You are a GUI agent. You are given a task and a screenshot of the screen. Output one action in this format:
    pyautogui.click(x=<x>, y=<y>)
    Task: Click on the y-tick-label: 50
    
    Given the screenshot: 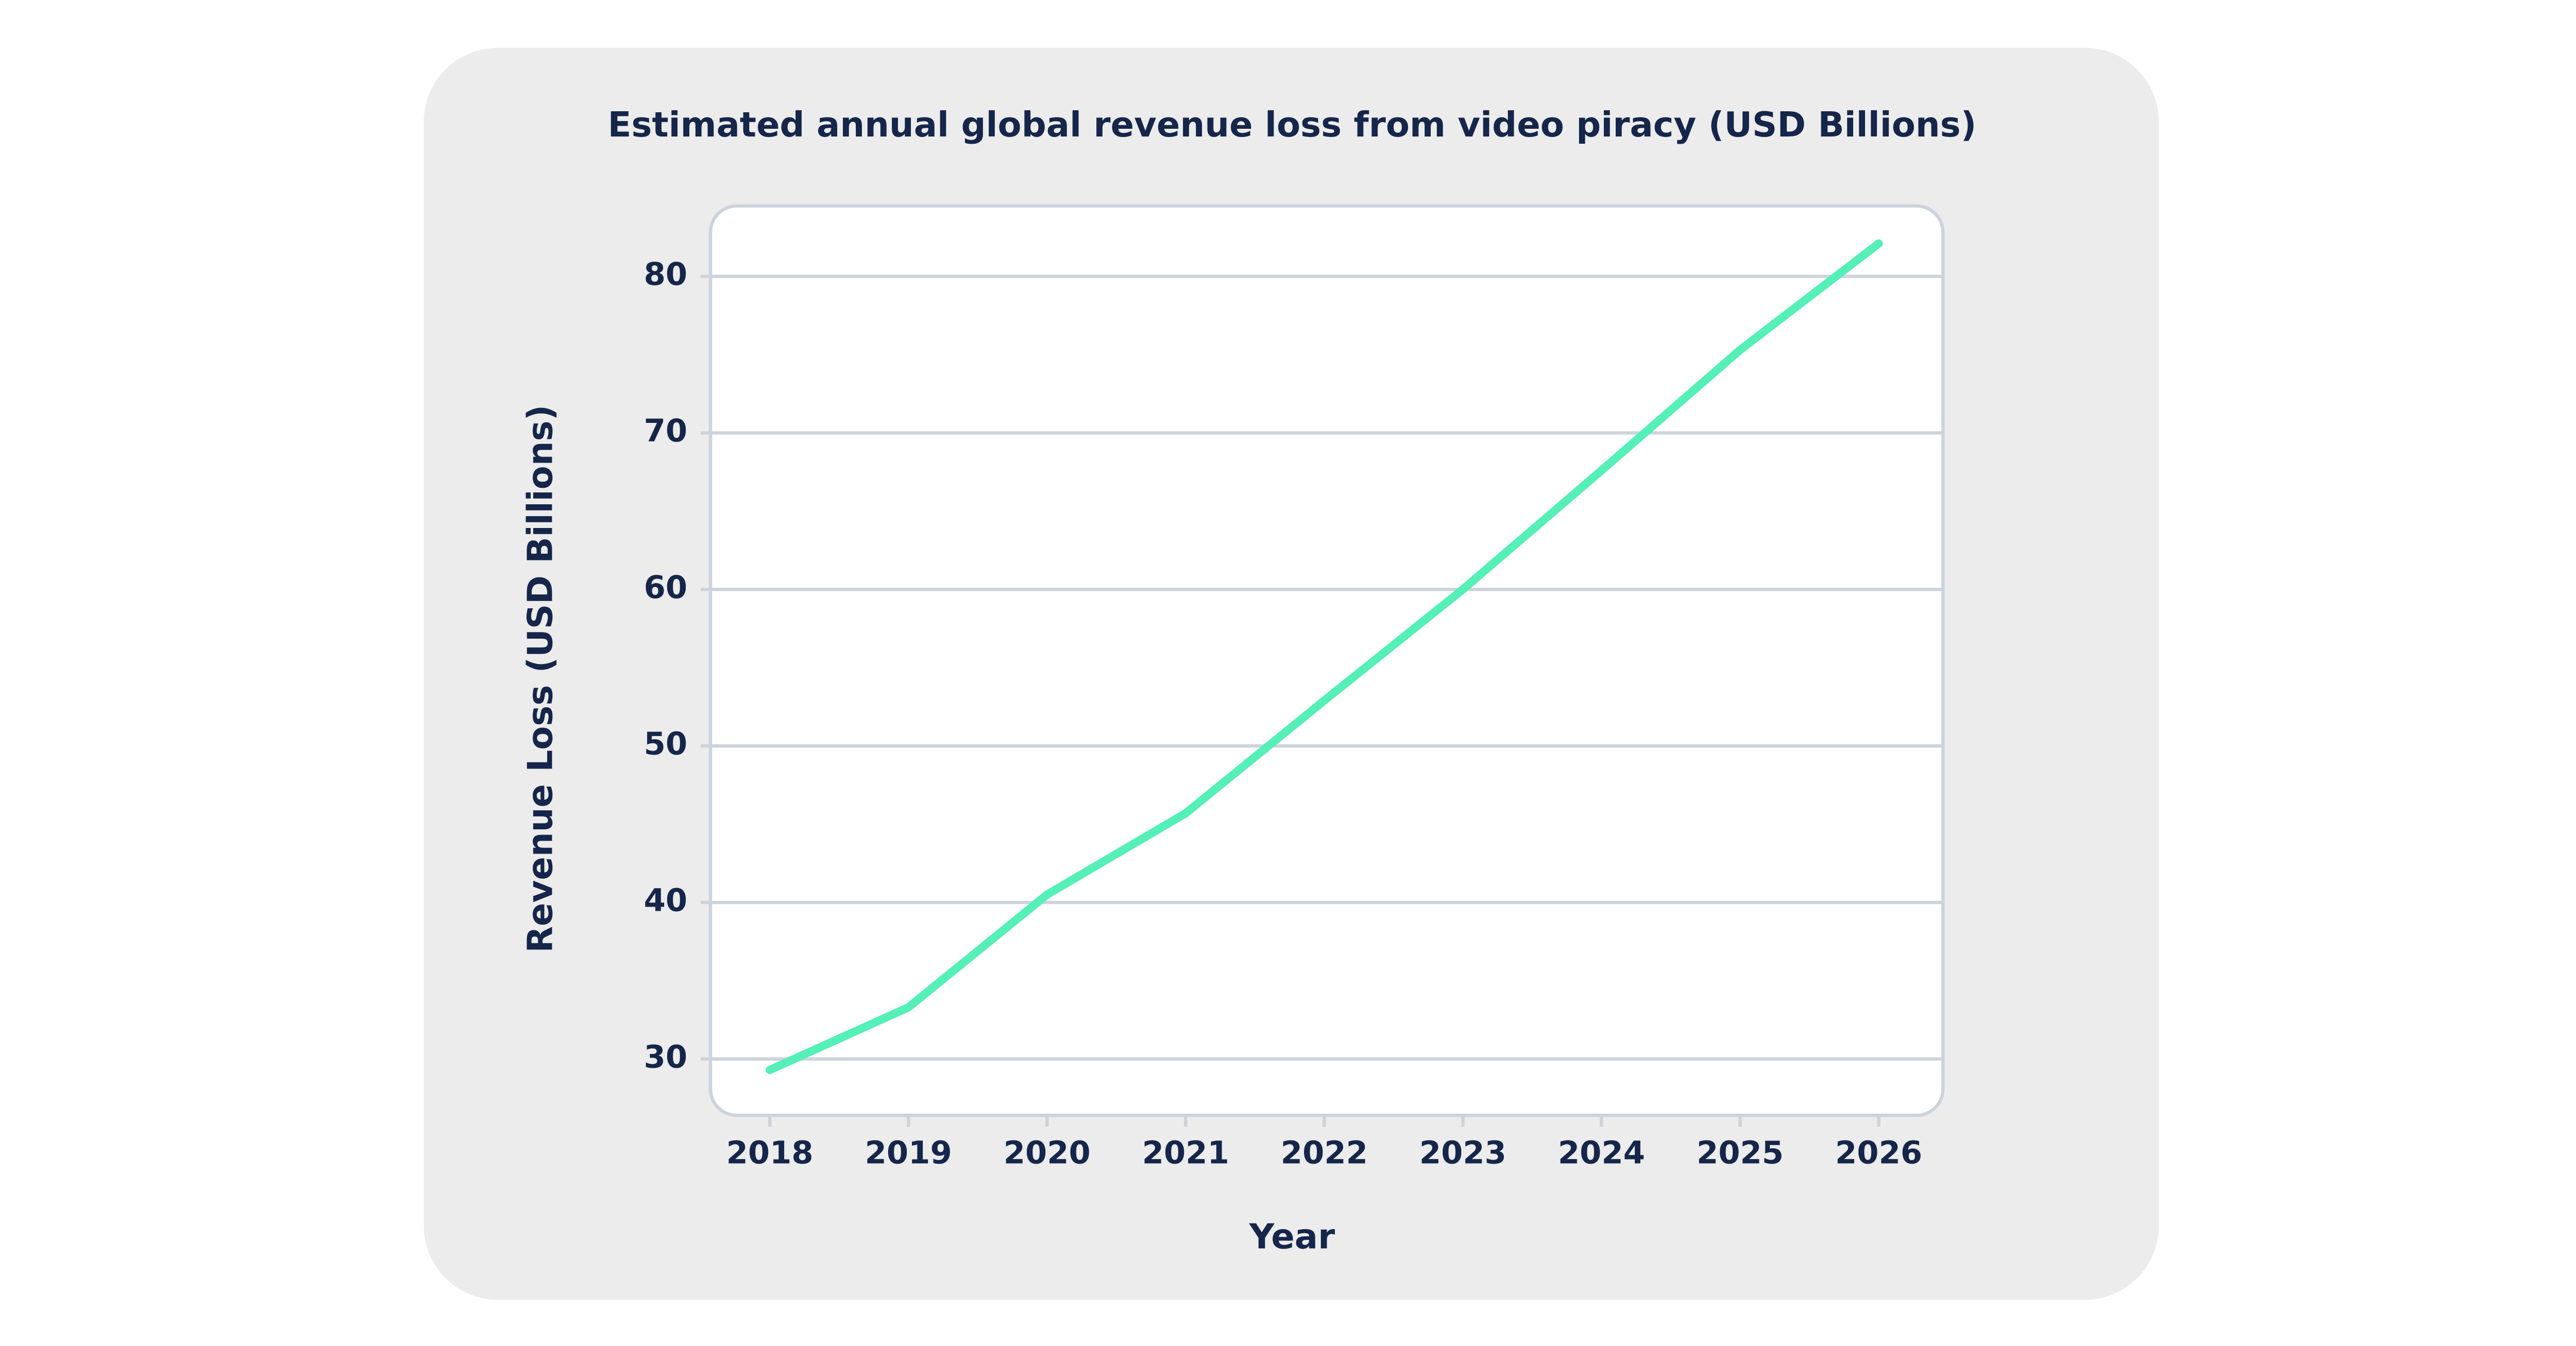 What is the action you would take?
    pyautogui.click(x=666, y=744)
    